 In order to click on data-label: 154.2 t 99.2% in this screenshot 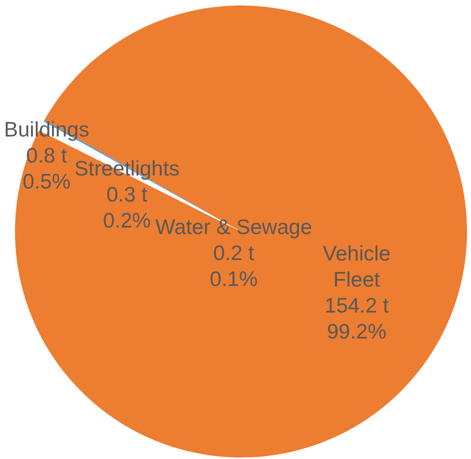, I will do `click(356, 319)`.